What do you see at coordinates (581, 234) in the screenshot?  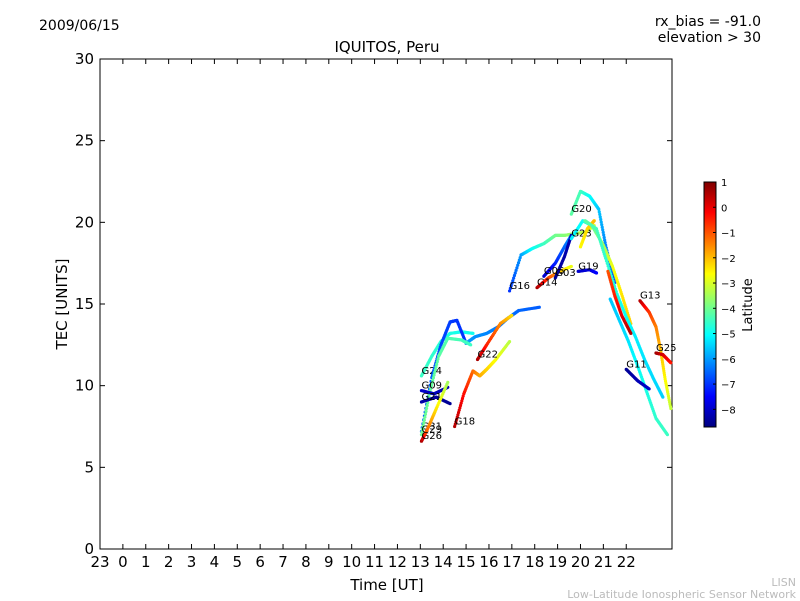 I see `satellite-label: G23` at bounding box center [581, 234].